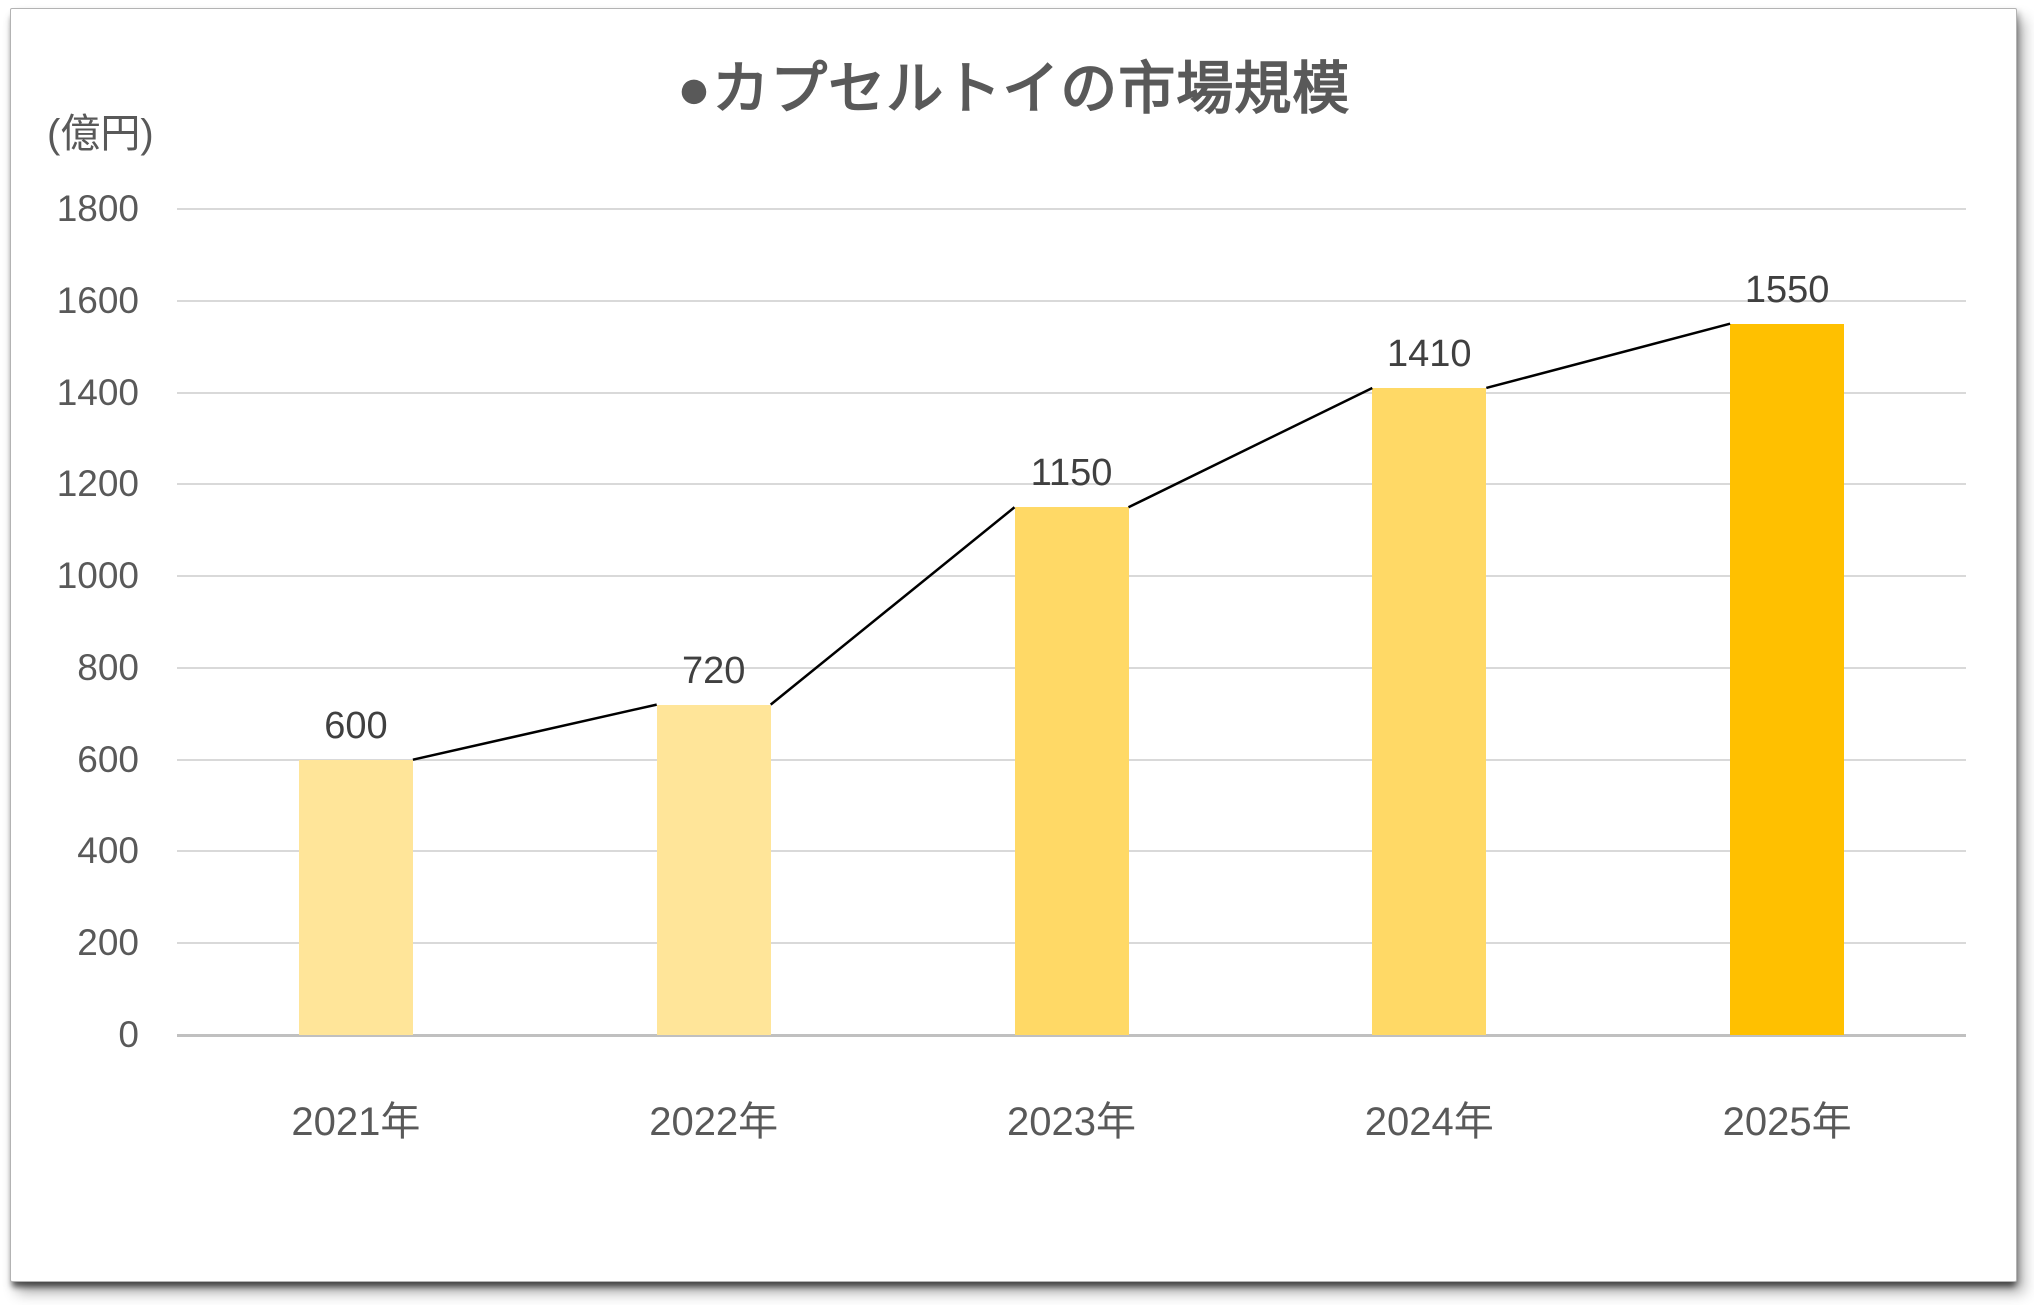 This screenshot has height=1305, width=2034. What do you see at coordinates (97, 576) in the screenshot?
I see `y-tick-label: 1000` at bounding box center [97, 576].